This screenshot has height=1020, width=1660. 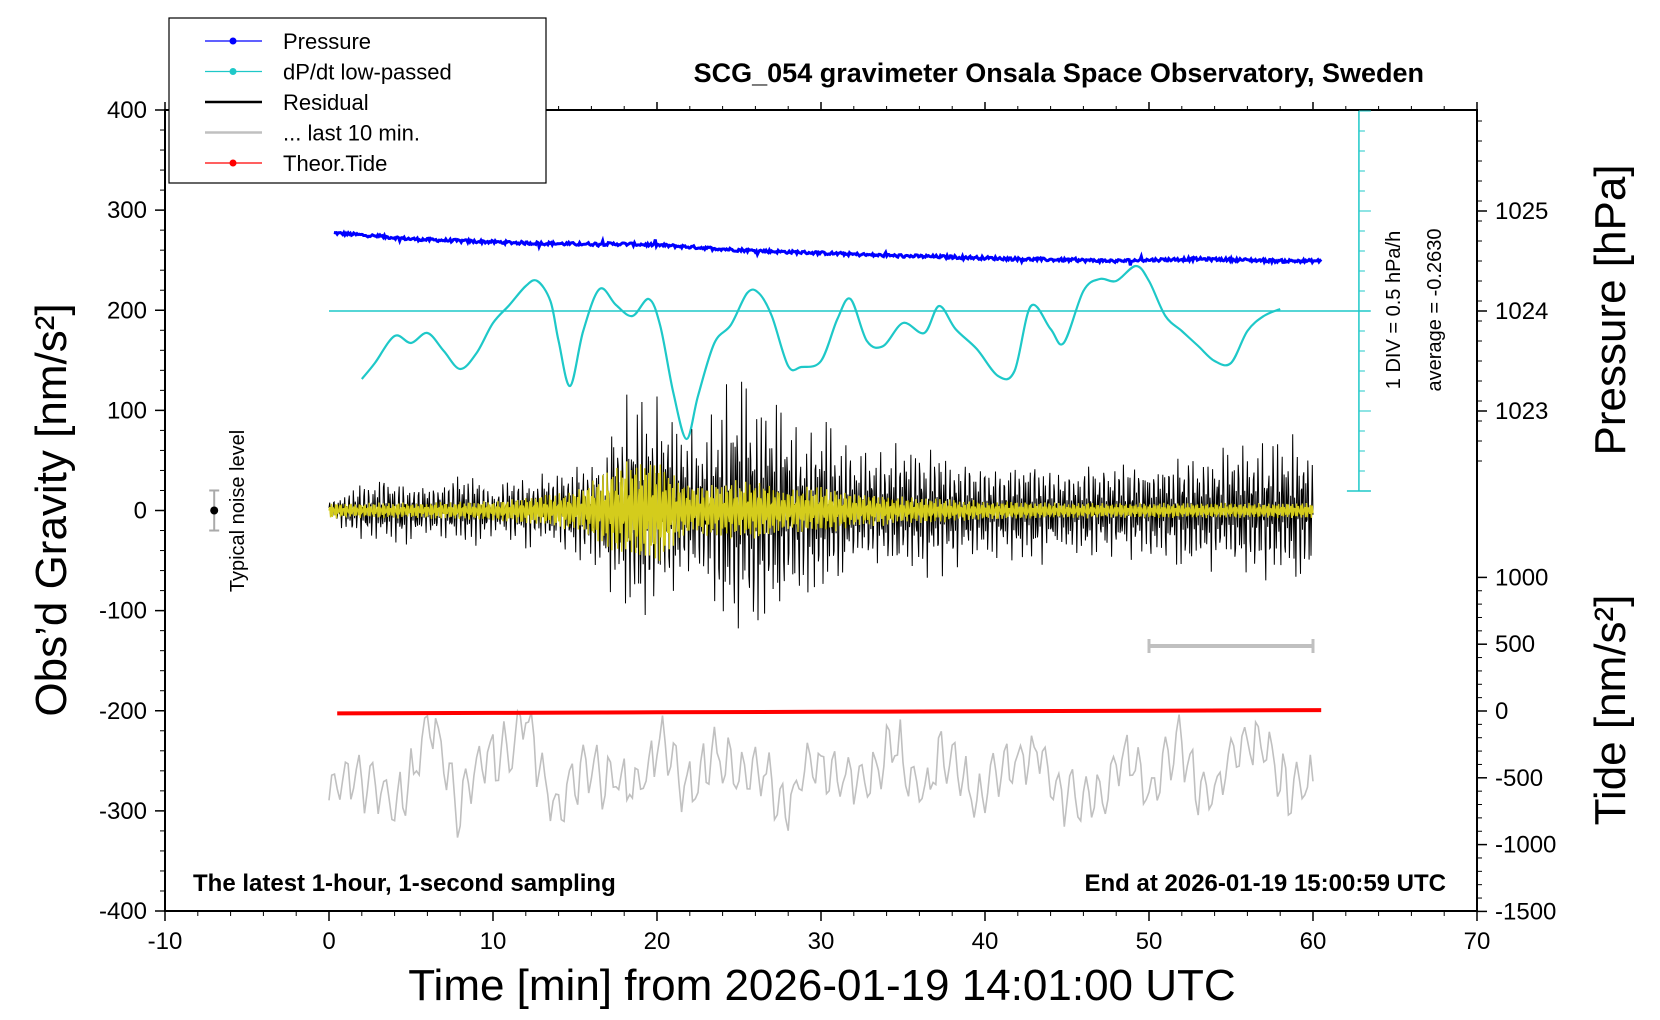 What do you see at coordinates (1610, 309) in the screenshot?
I see `y-axis-pressure-title: Pressure [hPa]` at bounding box center [1610, 309].